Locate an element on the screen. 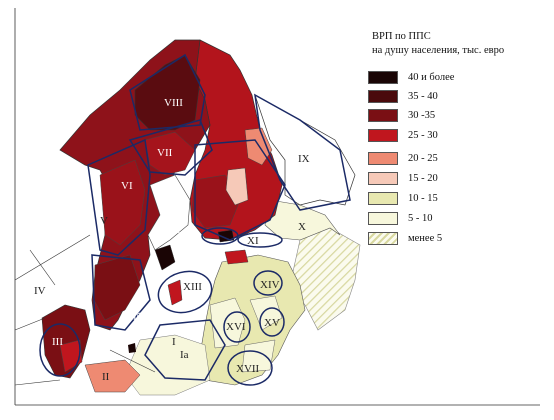 This screenshot has height=420, width=554. label-xii: XII is located at coordinates (184, 235).